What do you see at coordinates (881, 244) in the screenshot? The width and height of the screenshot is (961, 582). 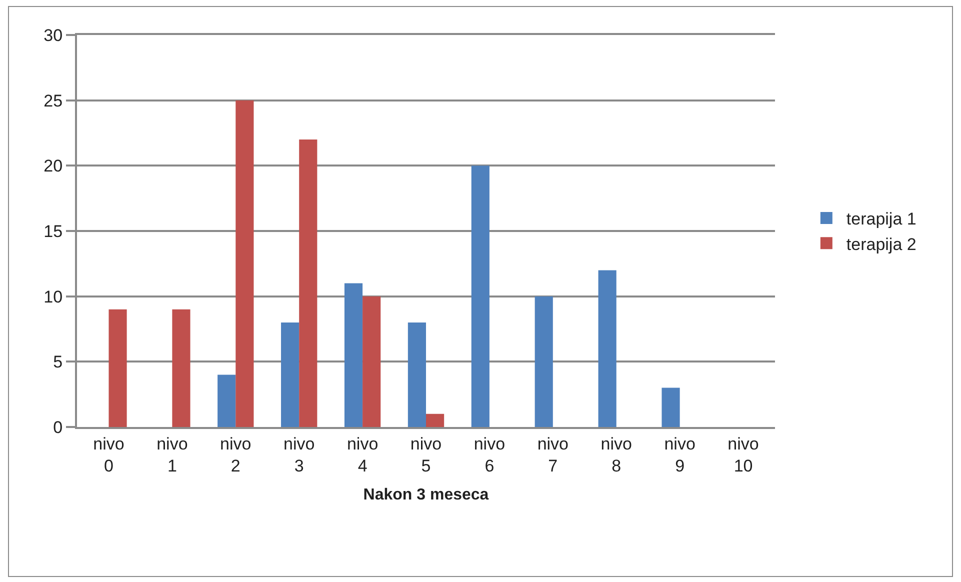 I see `legend-label: terapija 2` at bounding box center [881, 244].